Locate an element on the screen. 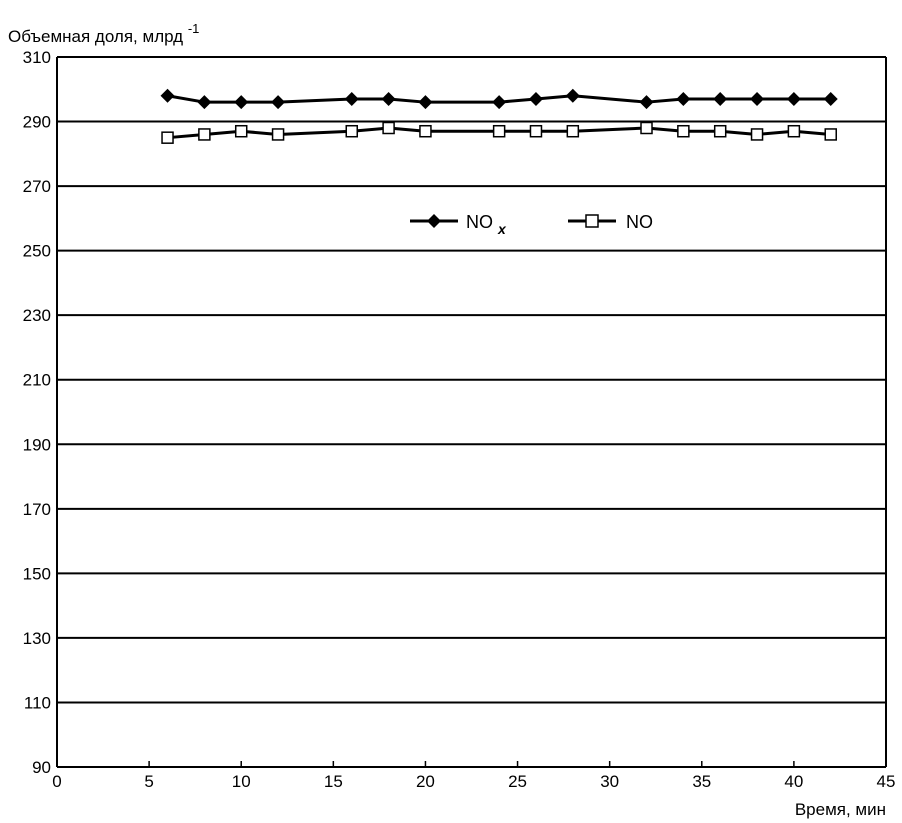 The width and height of the screenshot is (902, 823). y-tick-label: 210 is located at coordinates (37, 380).